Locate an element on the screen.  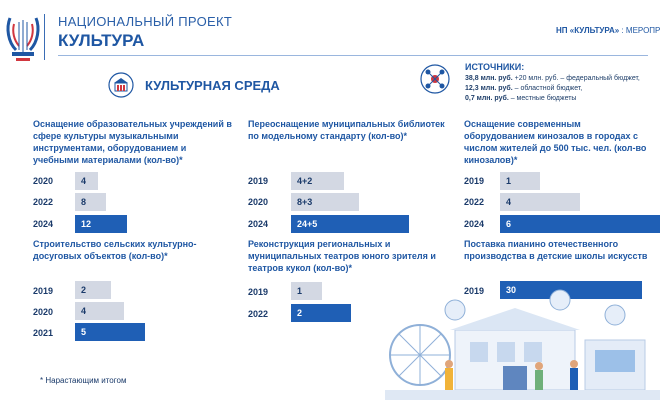
lyre-logo-icon is located at coordinates (23, 39).